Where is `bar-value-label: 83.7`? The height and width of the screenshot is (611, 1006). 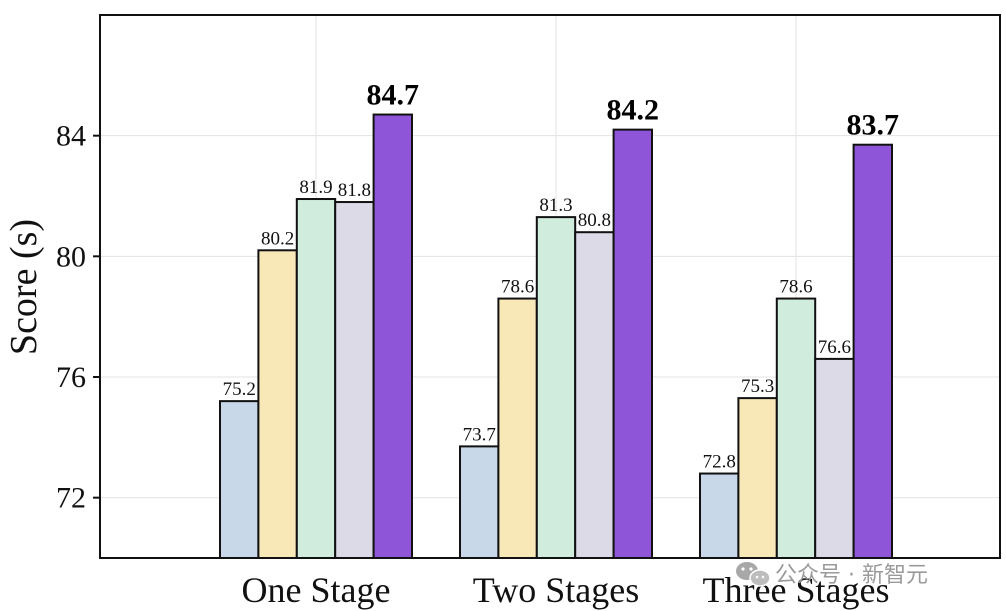 bar-value-label: 83.7 is located at coordinates (873, 125).